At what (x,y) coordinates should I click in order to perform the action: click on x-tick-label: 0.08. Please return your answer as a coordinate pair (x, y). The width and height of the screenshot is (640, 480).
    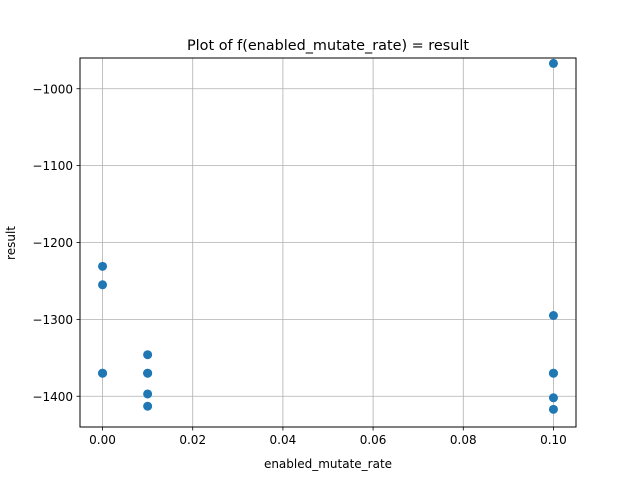
    Looking at the image, I should click on (463, 440).